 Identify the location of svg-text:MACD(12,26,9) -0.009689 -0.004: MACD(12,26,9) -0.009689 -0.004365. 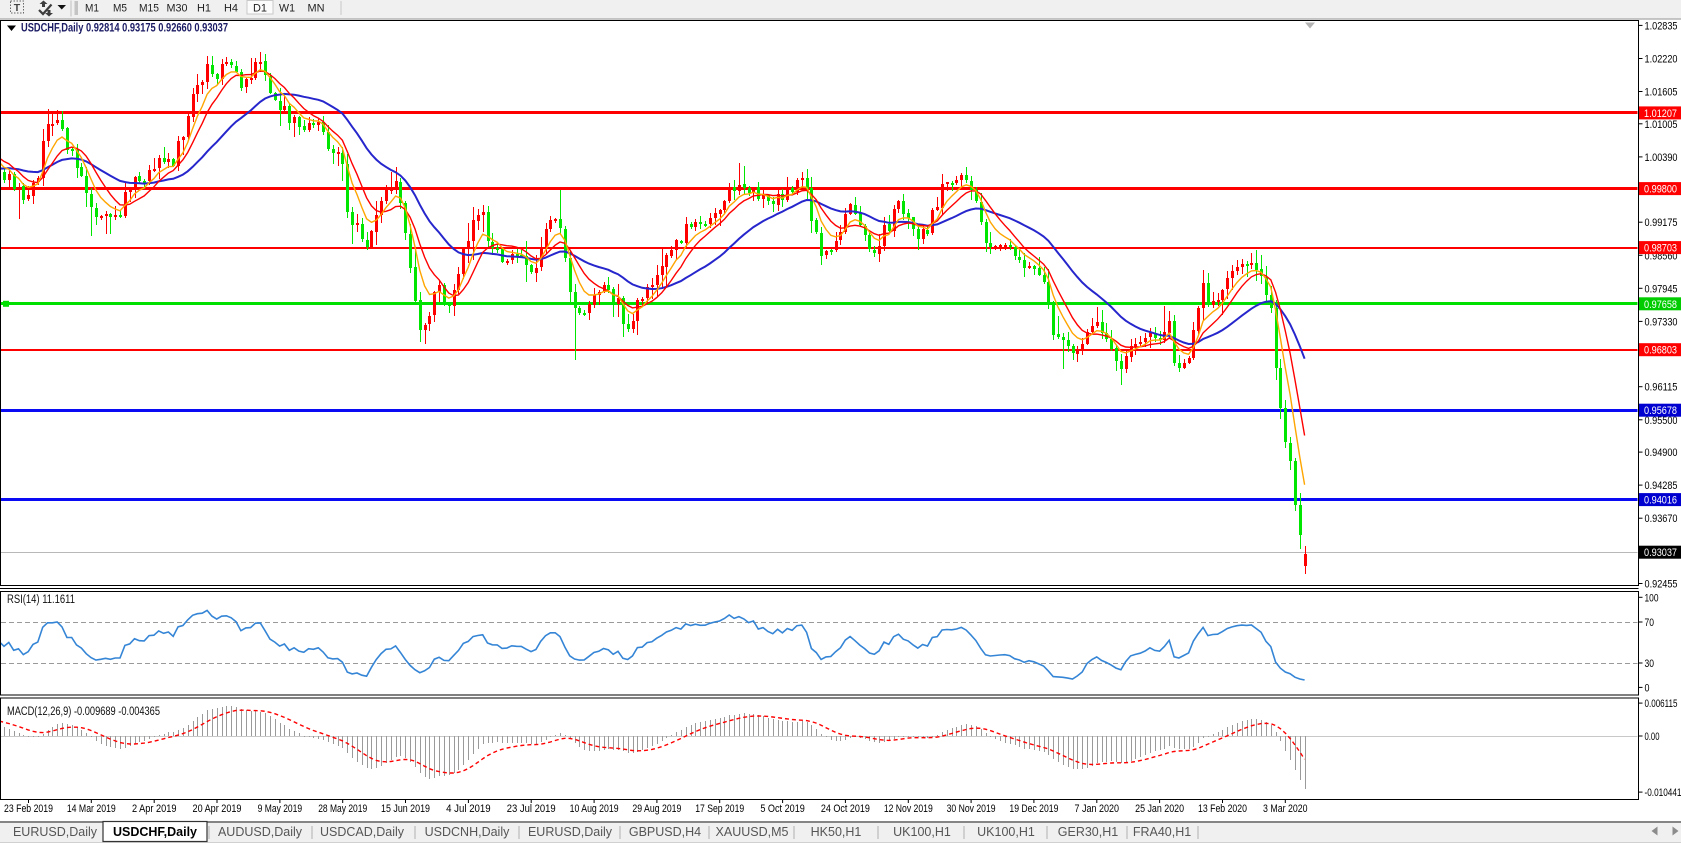
(83, 712).